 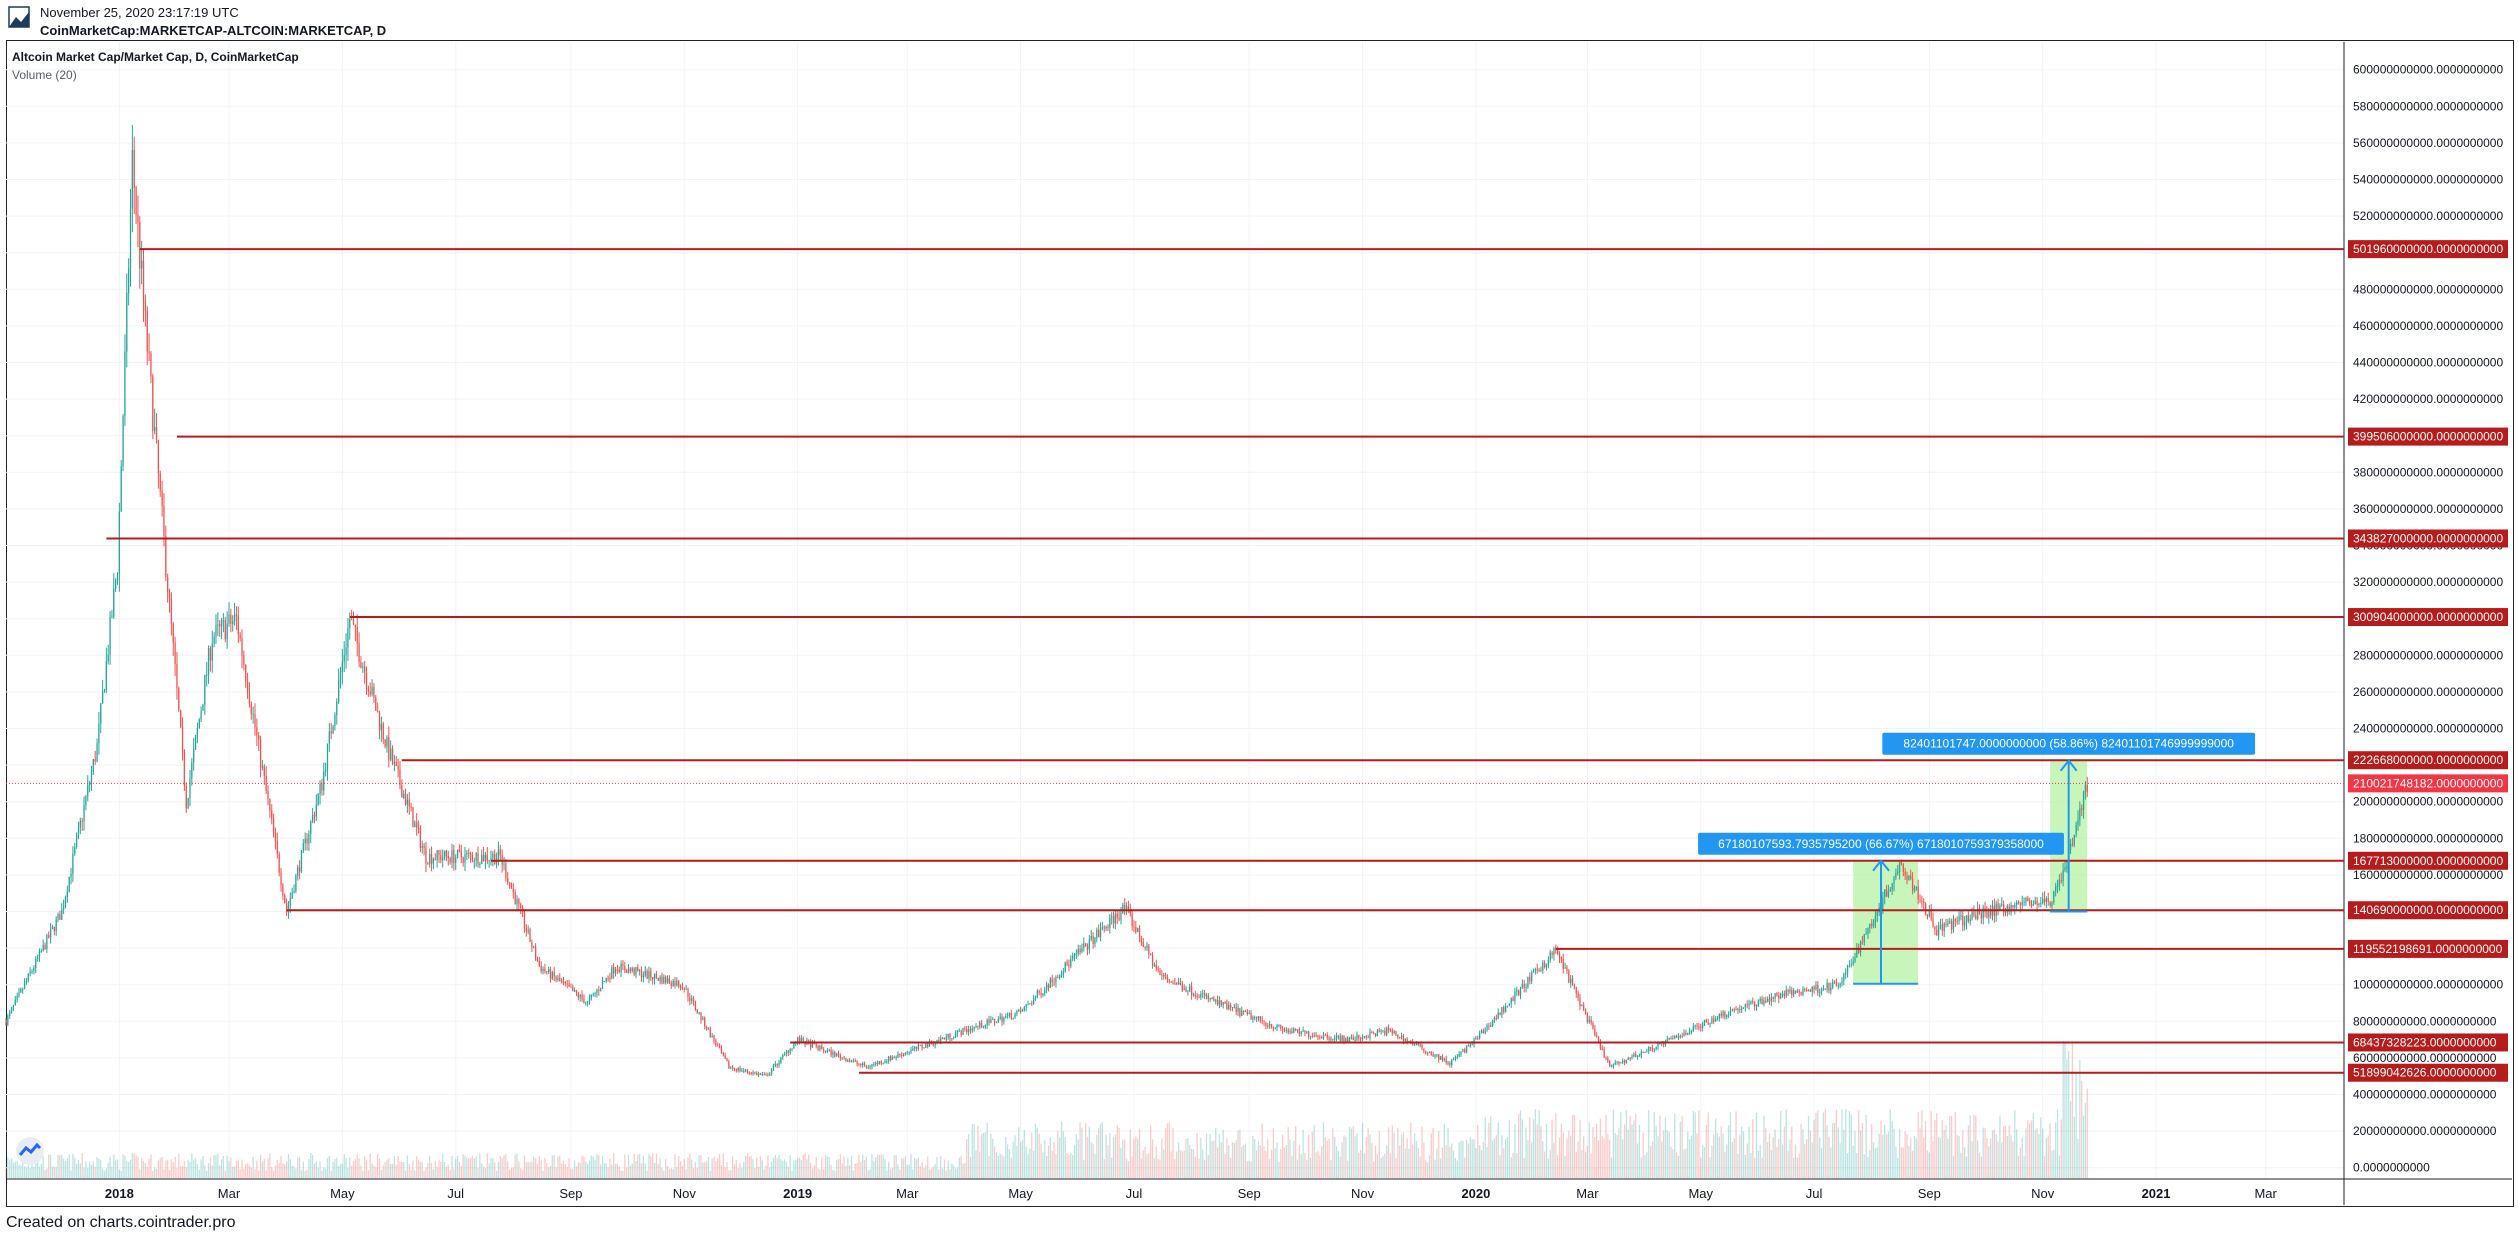 What do you see at coordinates (2425, 1095) in the screenshot?
I see `price-tick-label: 40000000000.0000000000` at bounding box center [2425, 1095].